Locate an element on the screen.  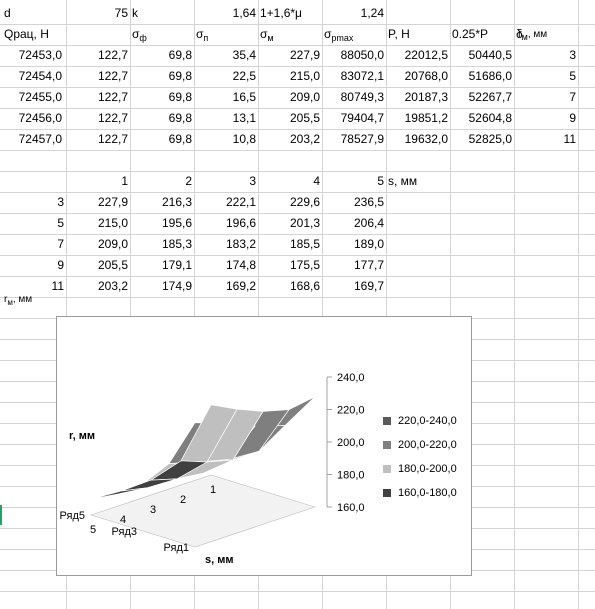
table1-cell: 22,5 is located at coordinates (244, 76).